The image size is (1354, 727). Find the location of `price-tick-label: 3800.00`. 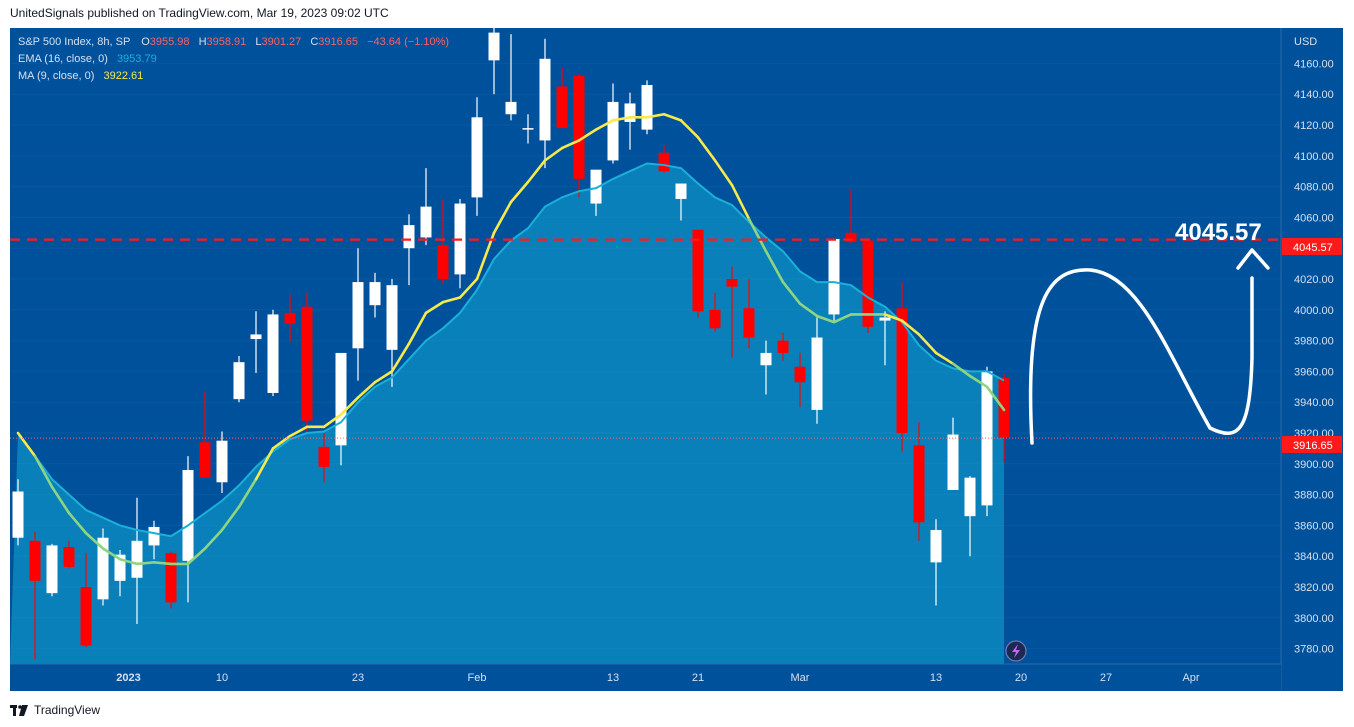

price-tick-label: 3800.00 is located at coordinates (1314, 619).